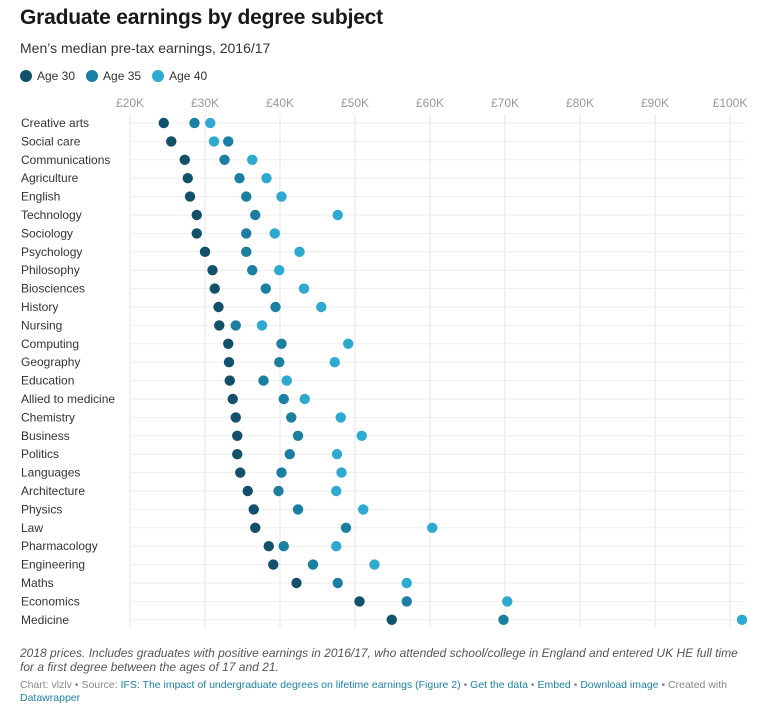 Image resolution: width=774 pixels, height=715 pixels. What do you see at coordinates (201, 17) in the screenshot?
I see `chart-title: Graduate earnings by degree subject` at bounding box center [201, 17].